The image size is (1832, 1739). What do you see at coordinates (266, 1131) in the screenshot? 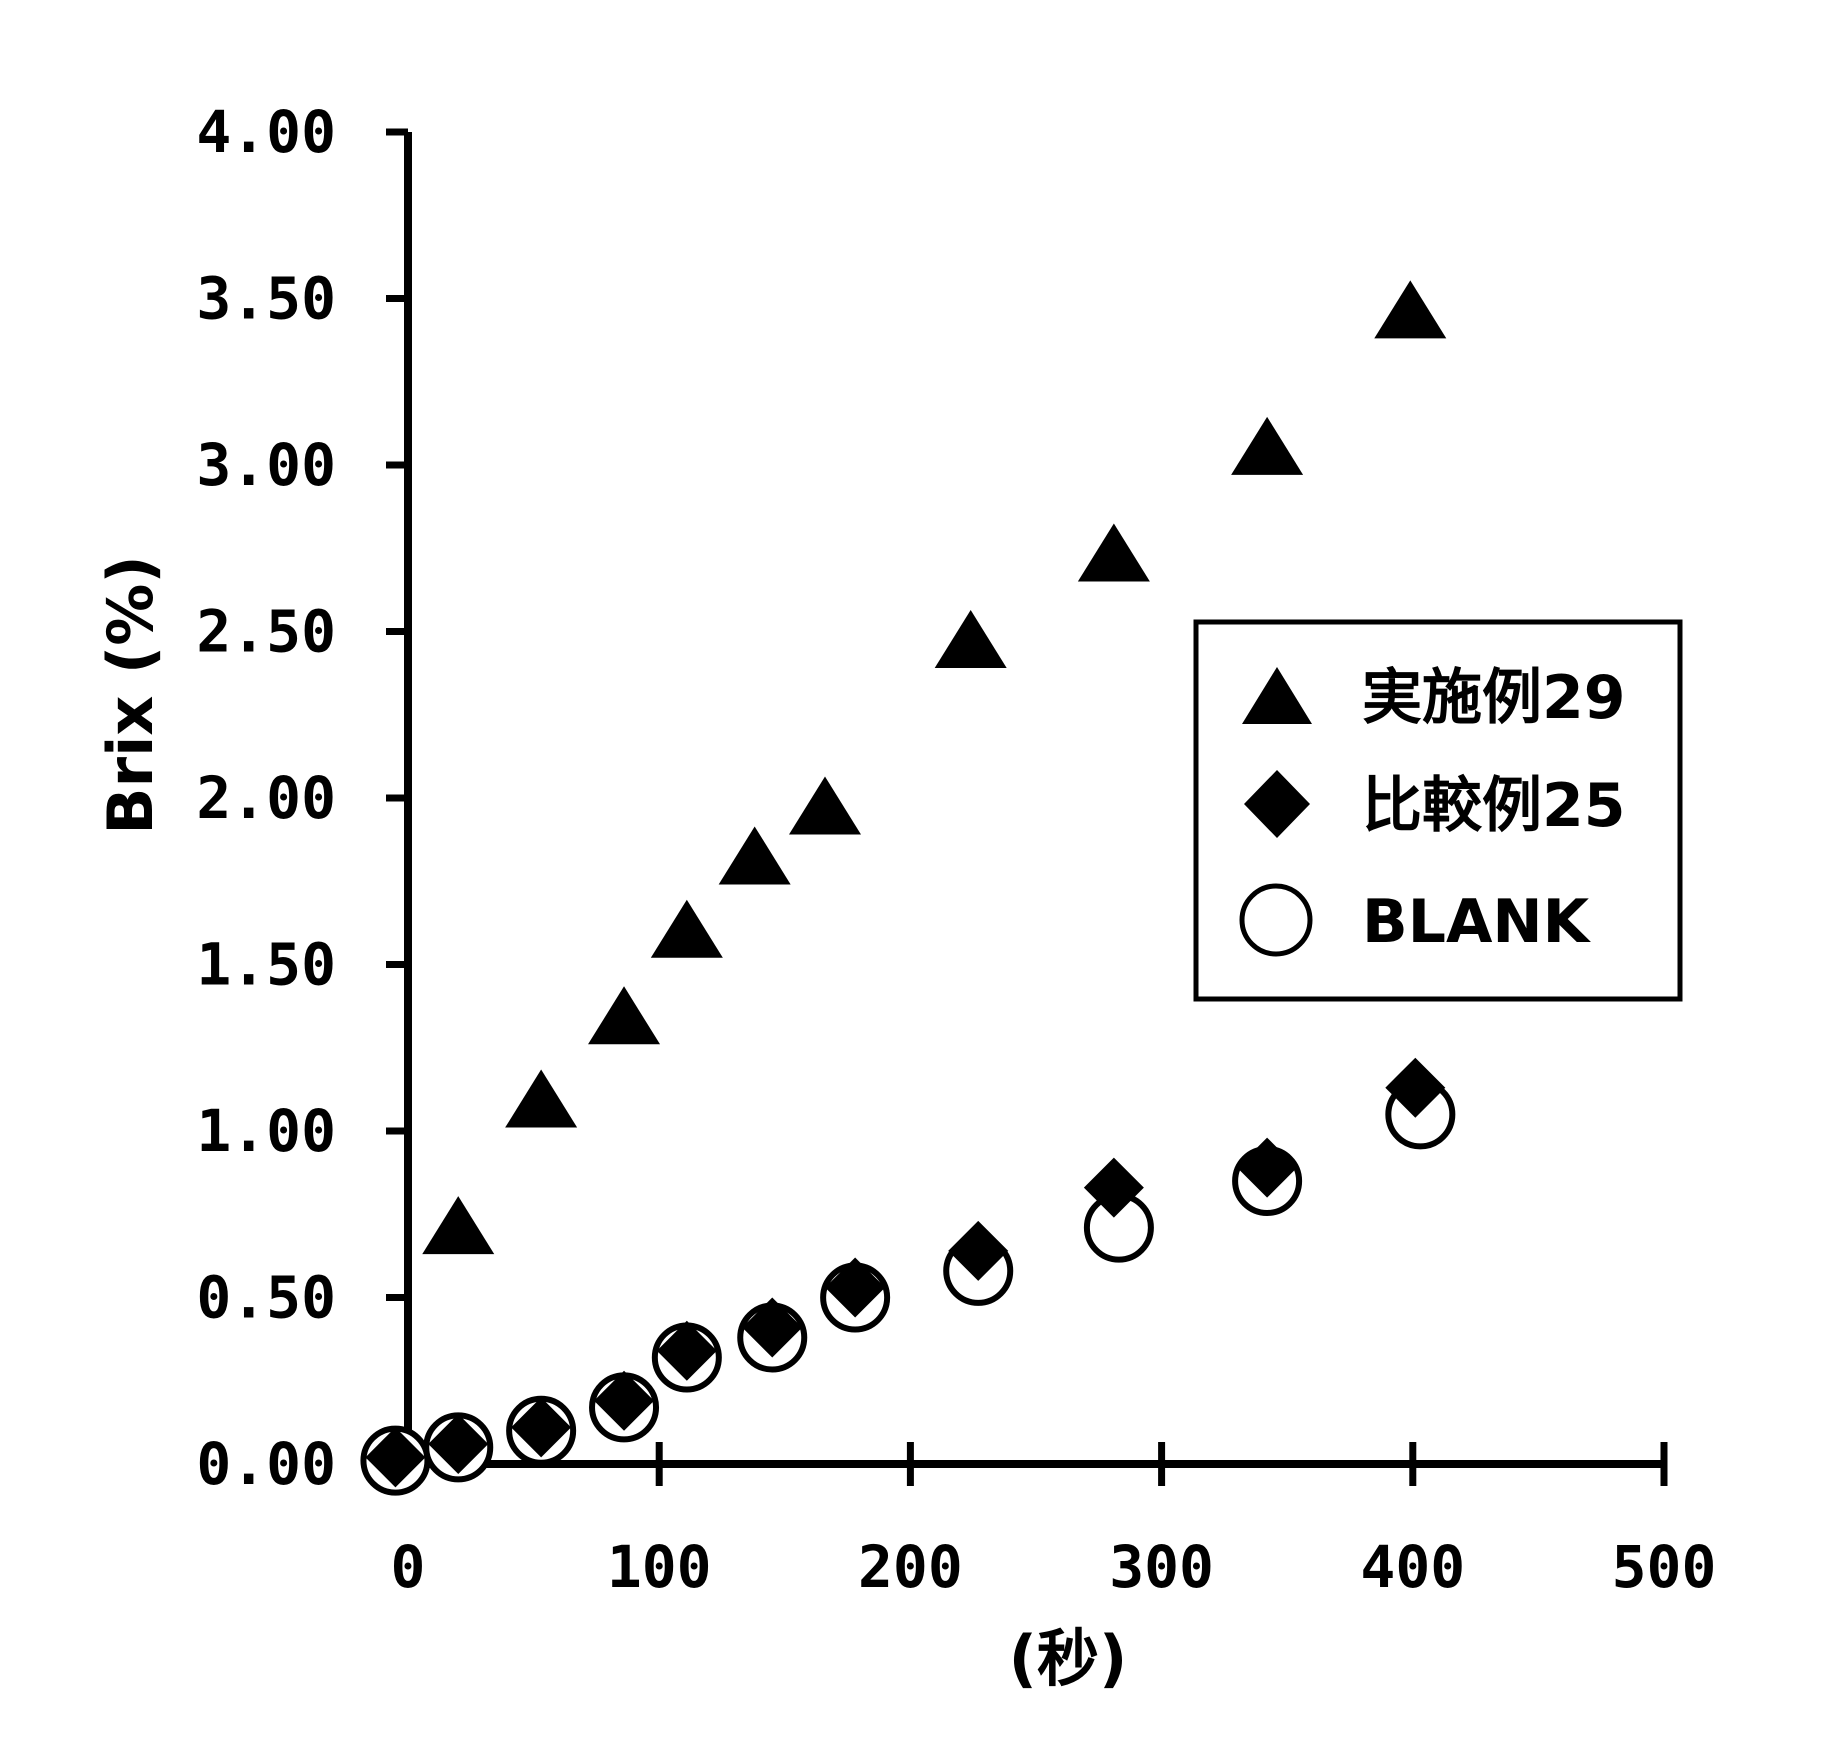
I see `y-tick-label: 1.00` at bounding box center [266, 1131].